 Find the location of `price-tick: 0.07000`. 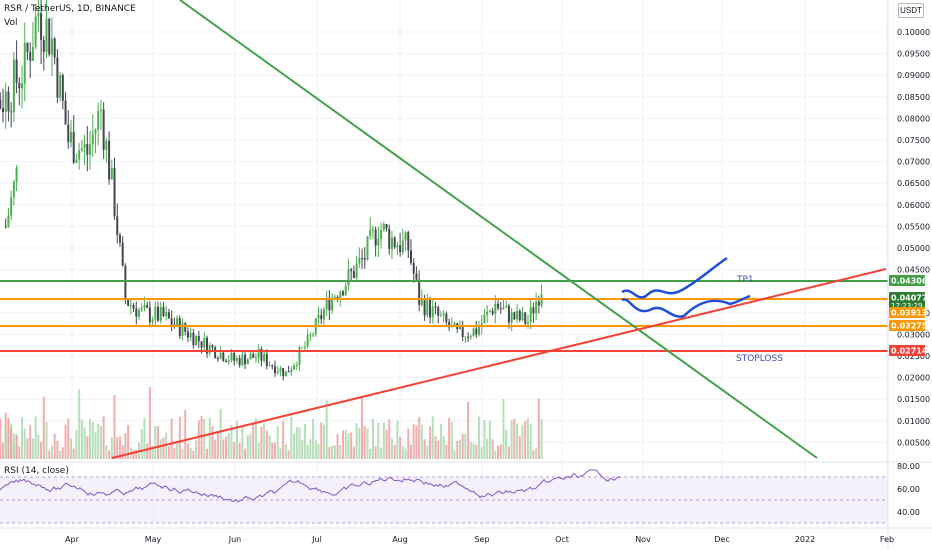

price-tick: 0.07000 is located at coordinates (913, 162).